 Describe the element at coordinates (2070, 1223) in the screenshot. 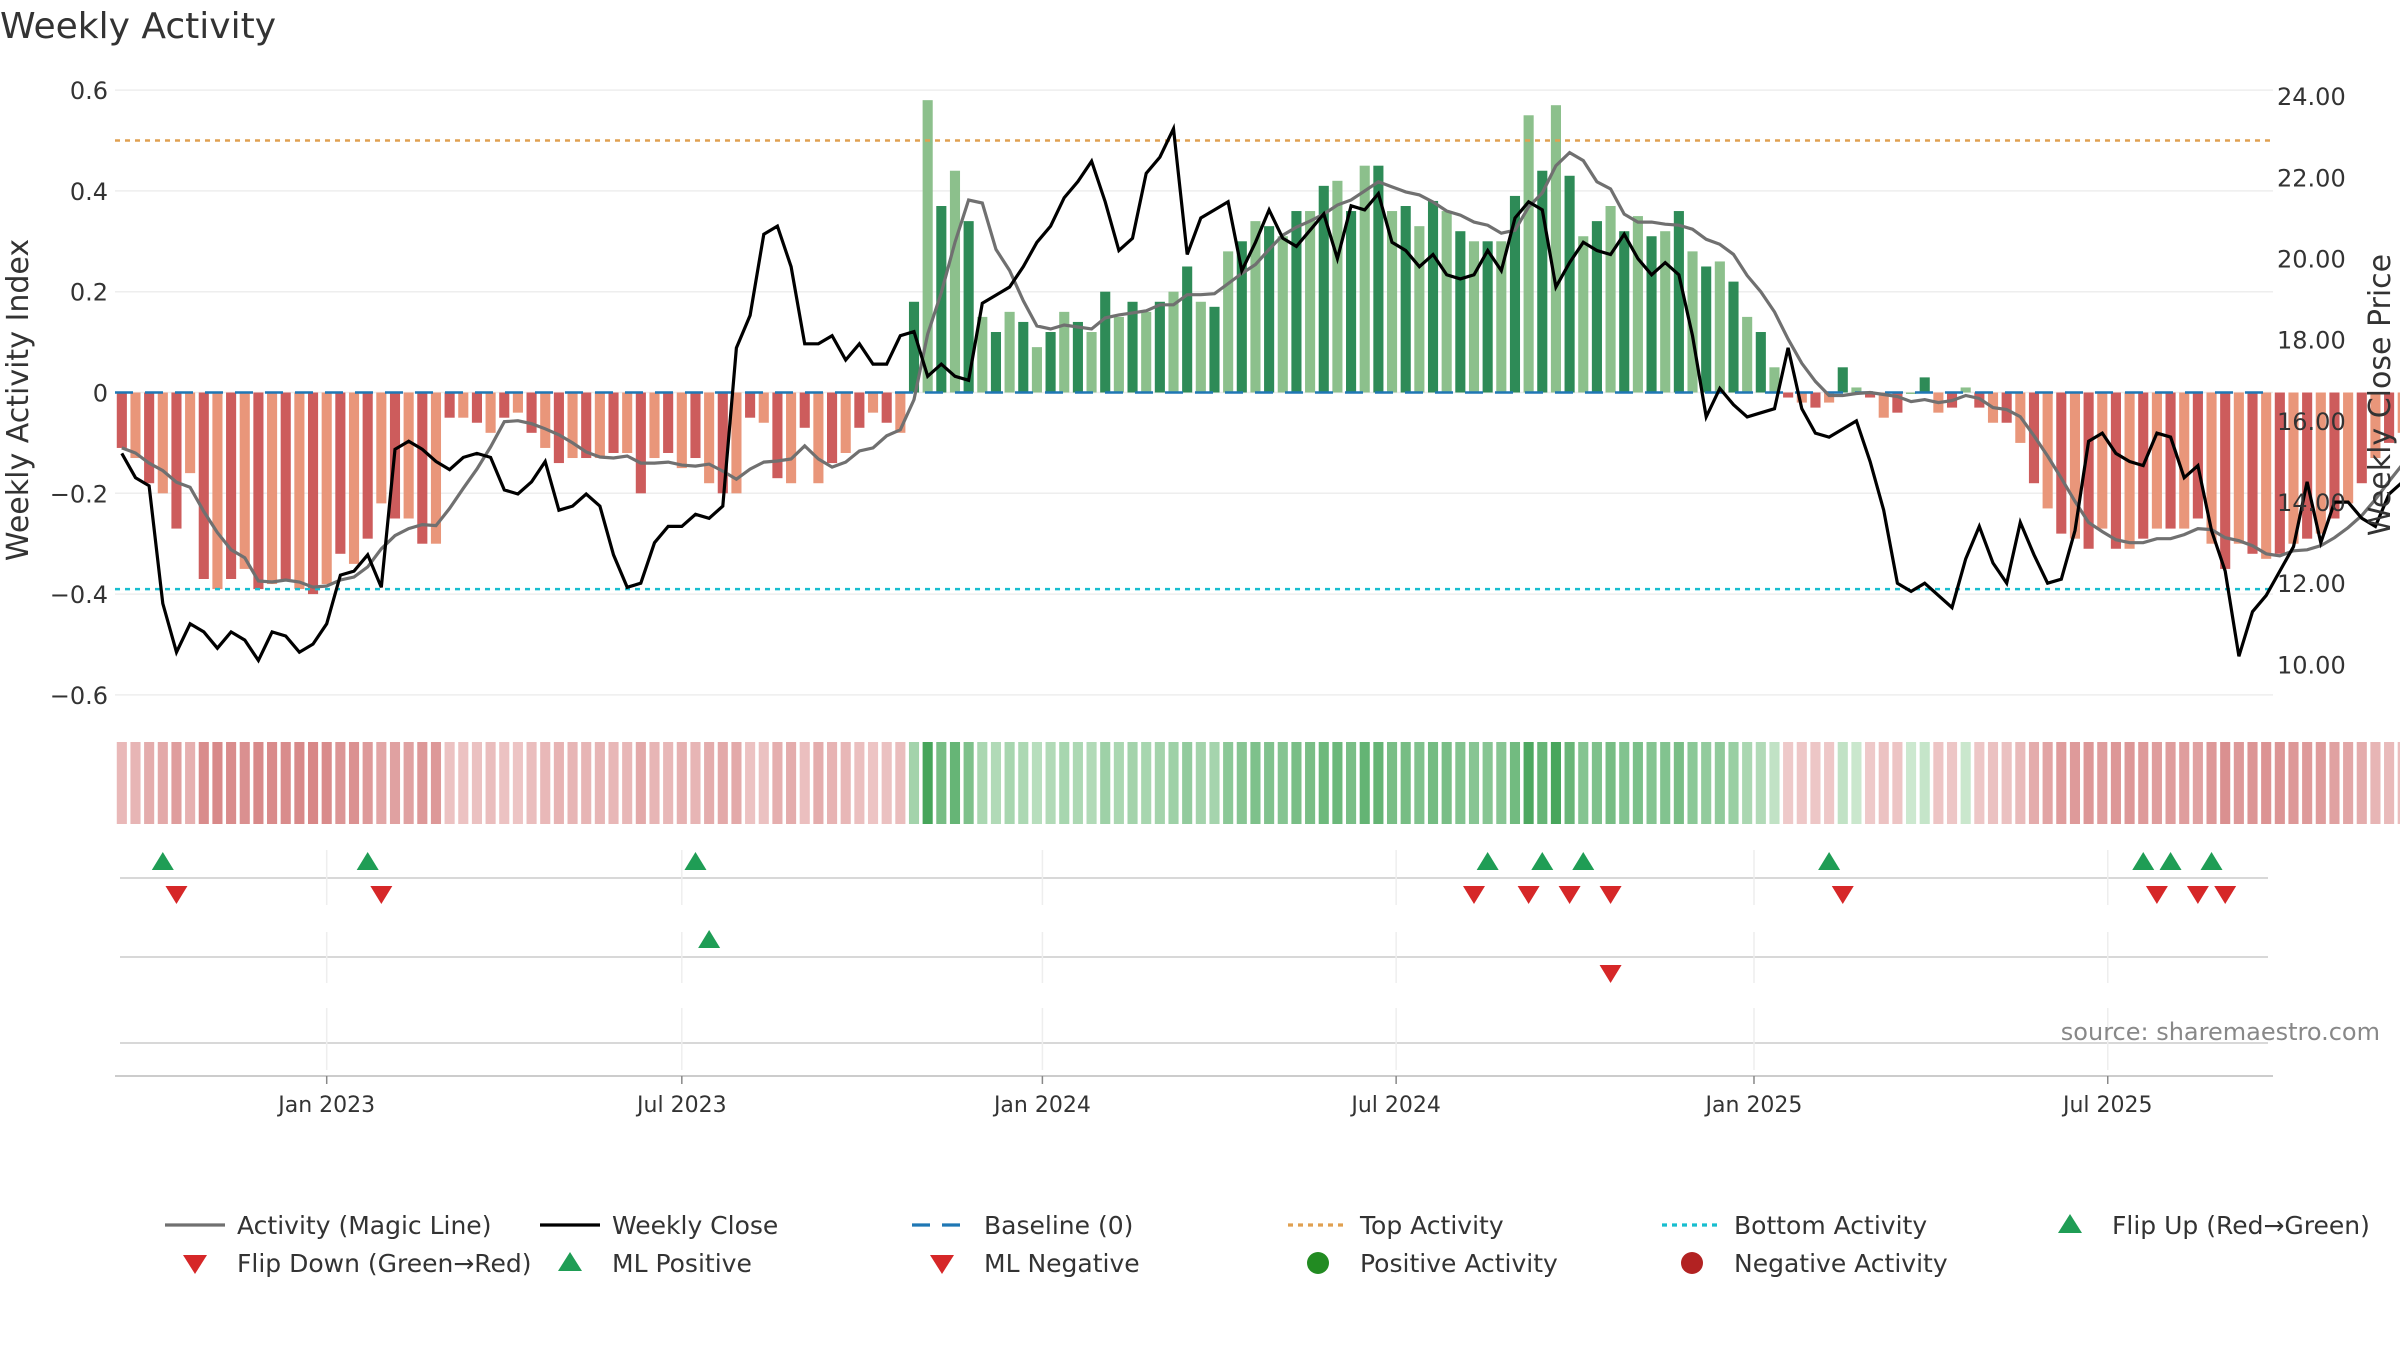

I see `legend-flip-up-swatch` at that location.